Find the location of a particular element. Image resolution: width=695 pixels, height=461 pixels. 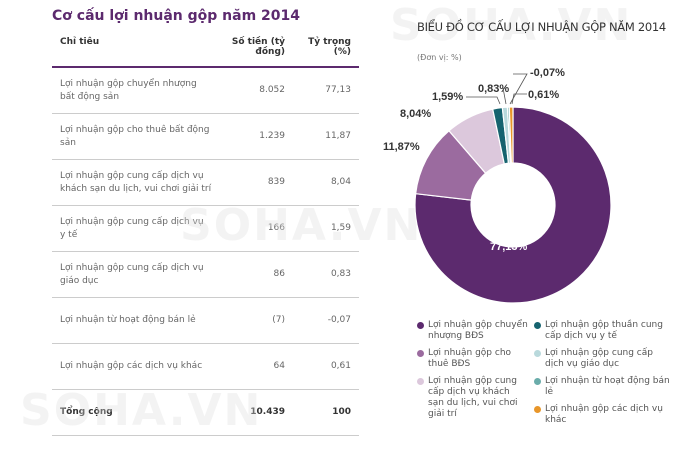

header-share: Tỷ trọng (%) is located at coordinates (326, 50).